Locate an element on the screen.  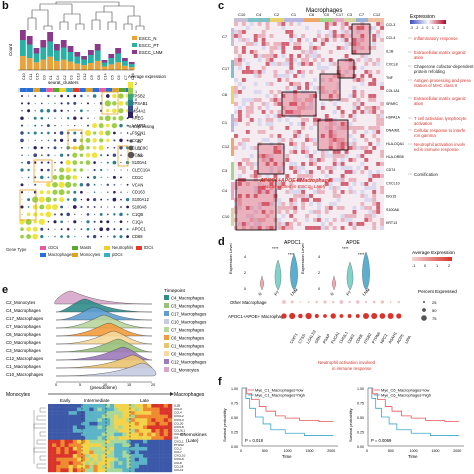
right-gene-label: TNF is located at coordinates (390, 78).